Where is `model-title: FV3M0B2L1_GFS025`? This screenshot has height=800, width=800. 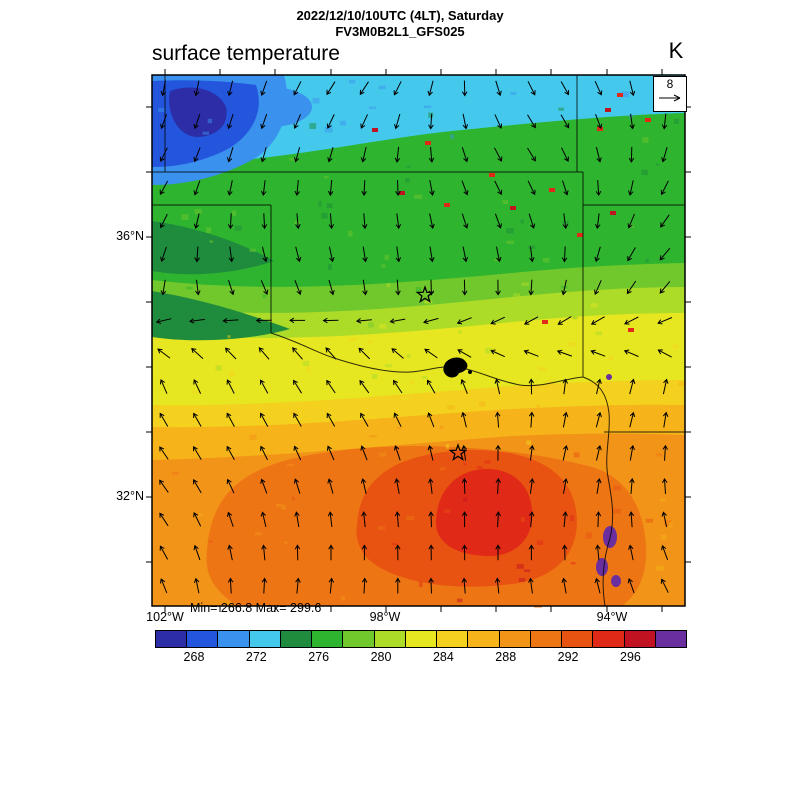
model-title: FV3M0B2L1_GFS025 is located at coordinates (400, 31).